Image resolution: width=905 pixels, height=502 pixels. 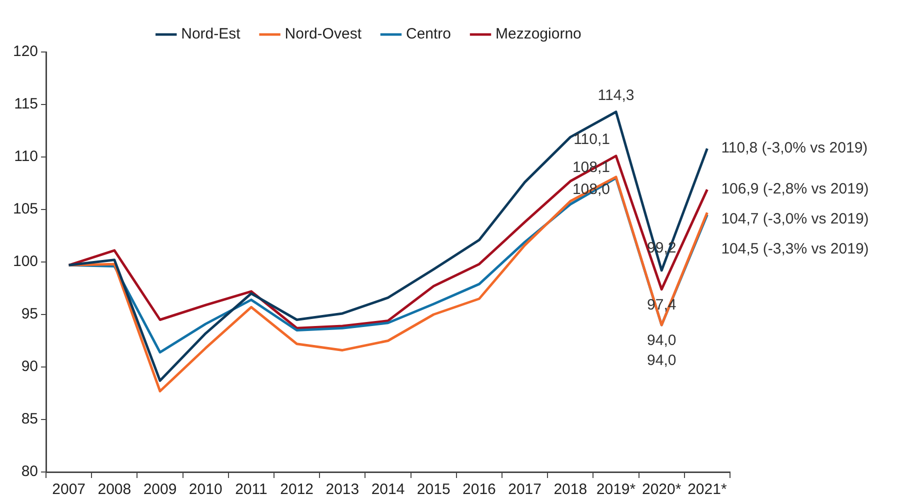 What do you see at coordinates (616, 95) in the screenshot?
I see `data-label: 114,3` at bounding box center [616, 95].